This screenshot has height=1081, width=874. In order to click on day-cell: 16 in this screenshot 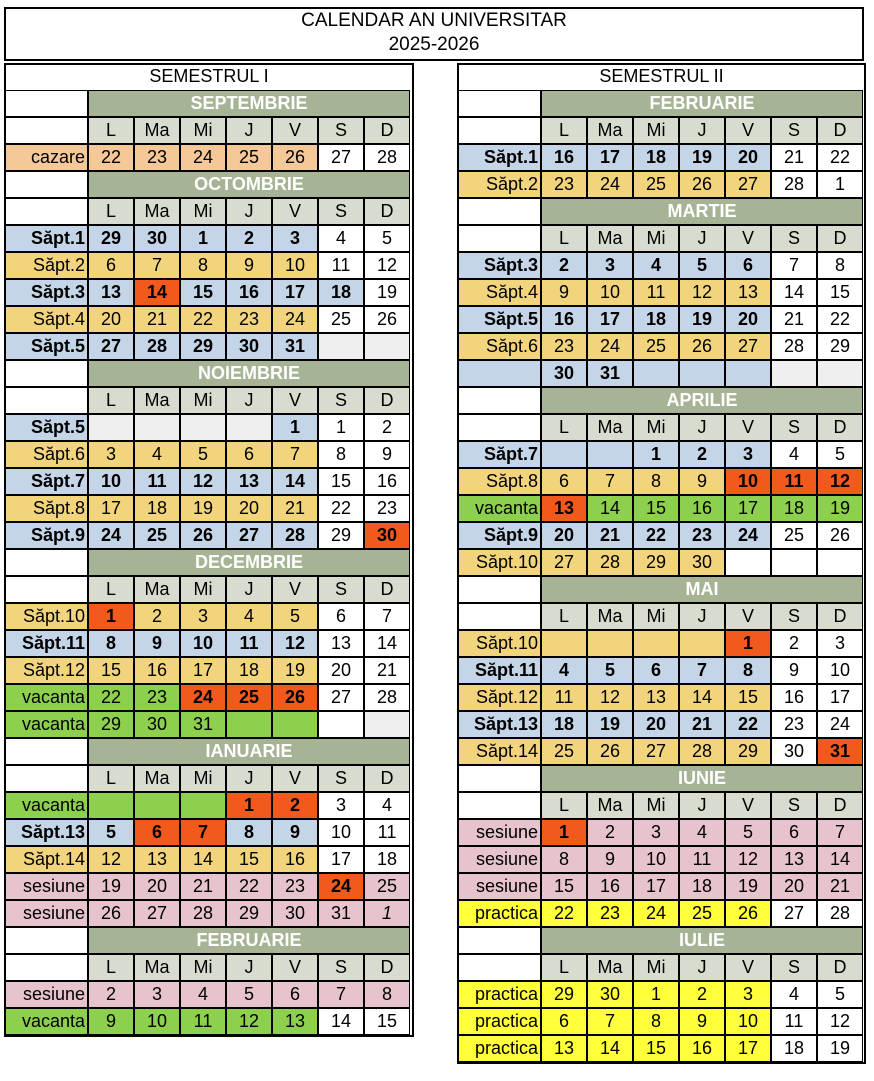, I will do `click(702, 508)`.